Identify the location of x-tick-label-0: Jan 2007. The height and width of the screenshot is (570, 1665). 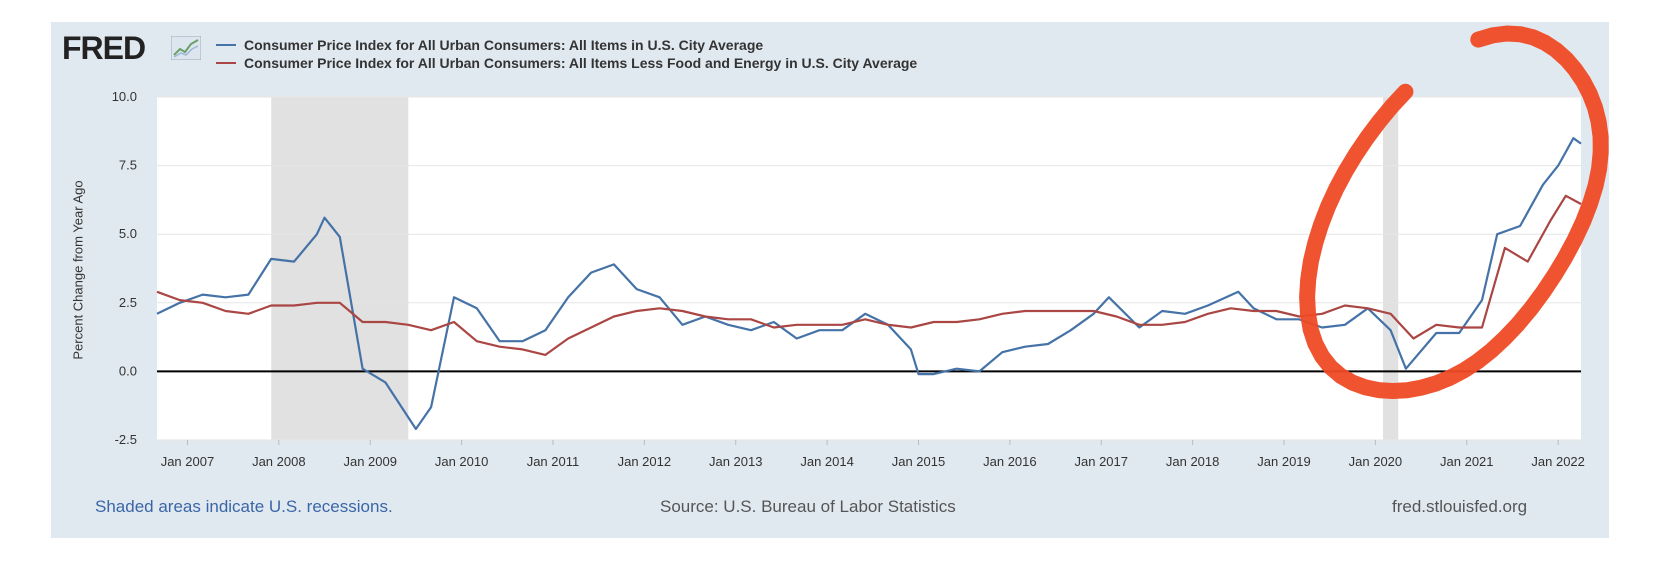
(188, 461).